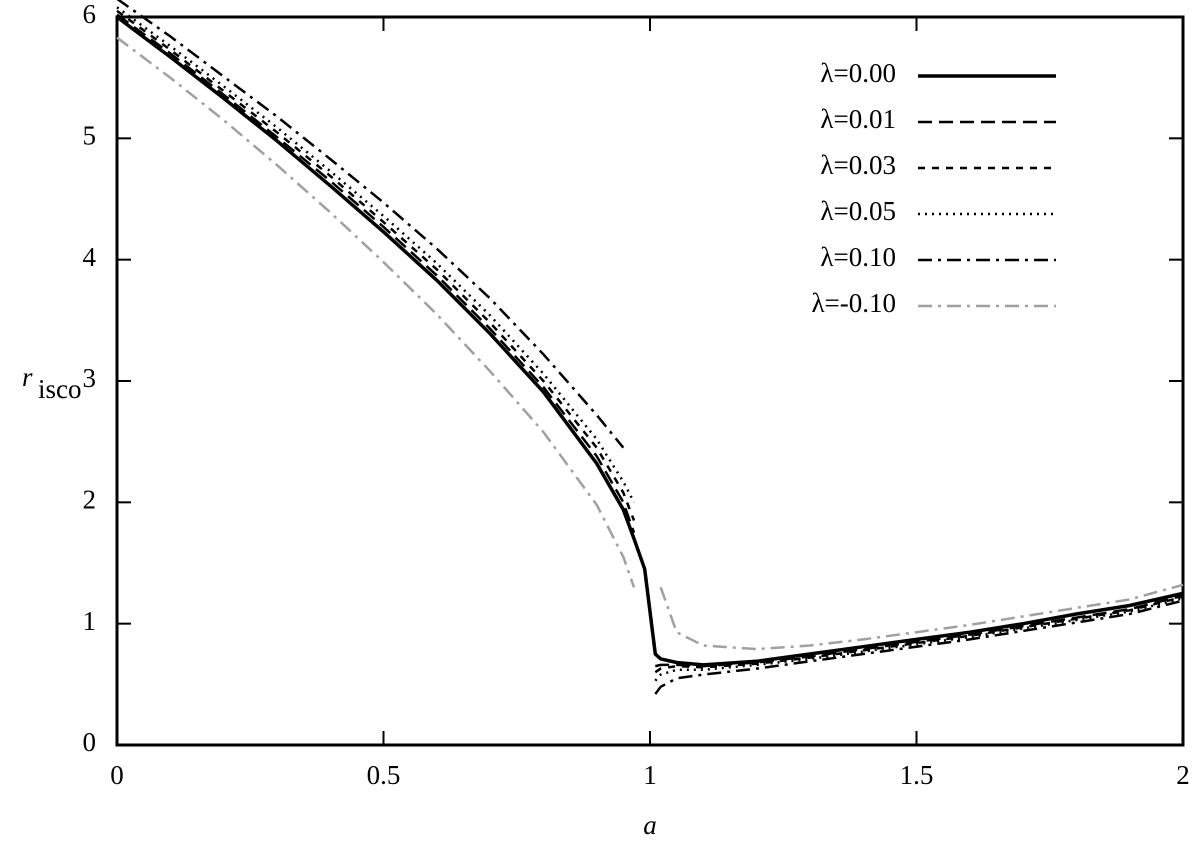 The image size is (1200, 845). I want to click on x-axis-label: a, so click(650, 825).